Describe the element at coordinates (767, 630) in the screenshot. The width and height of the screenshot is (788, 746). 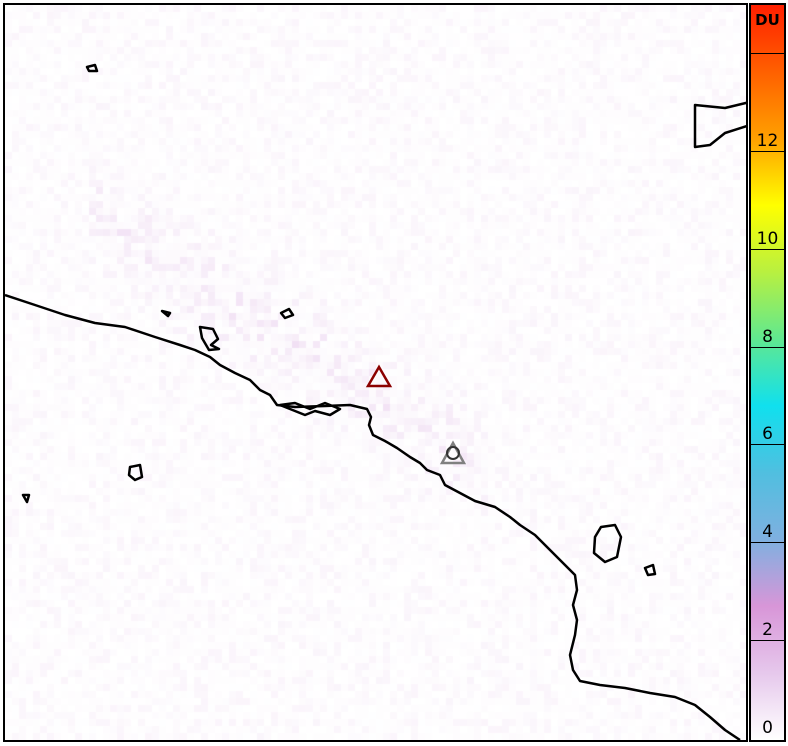
I see `colorbar-tick-label: 2` at that location.